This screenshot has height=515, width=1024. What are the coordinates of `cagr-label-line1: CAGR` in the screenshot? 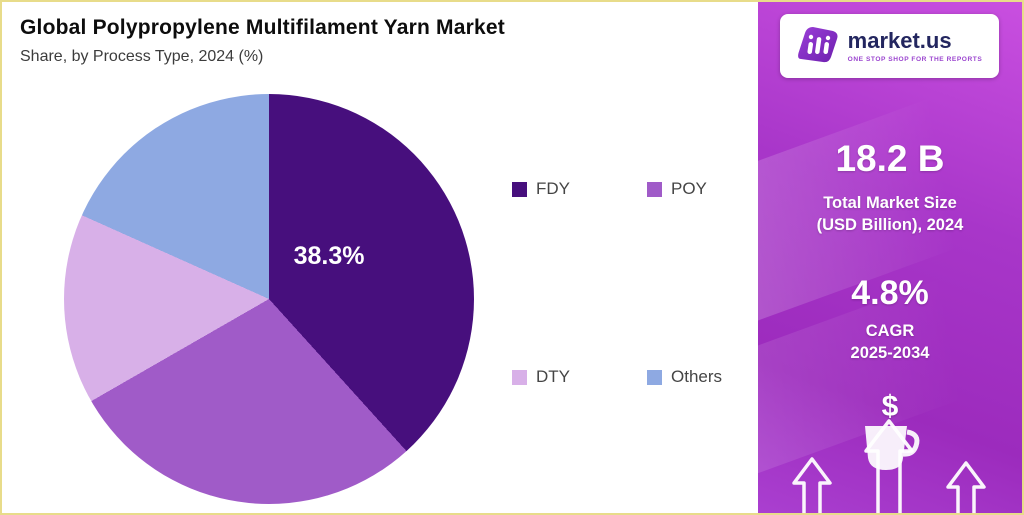 It's located at (890, 331).